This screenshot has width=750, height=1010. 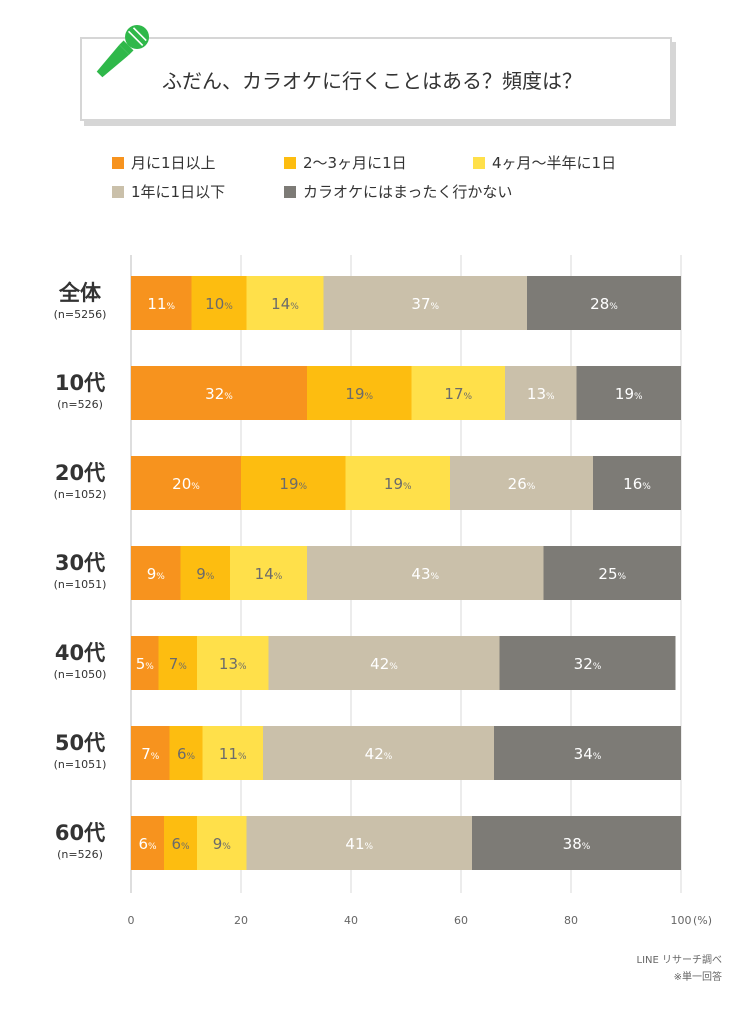 I want to click on legend-label: カラオケにはまったく行かない, so click(x=408, y=192).